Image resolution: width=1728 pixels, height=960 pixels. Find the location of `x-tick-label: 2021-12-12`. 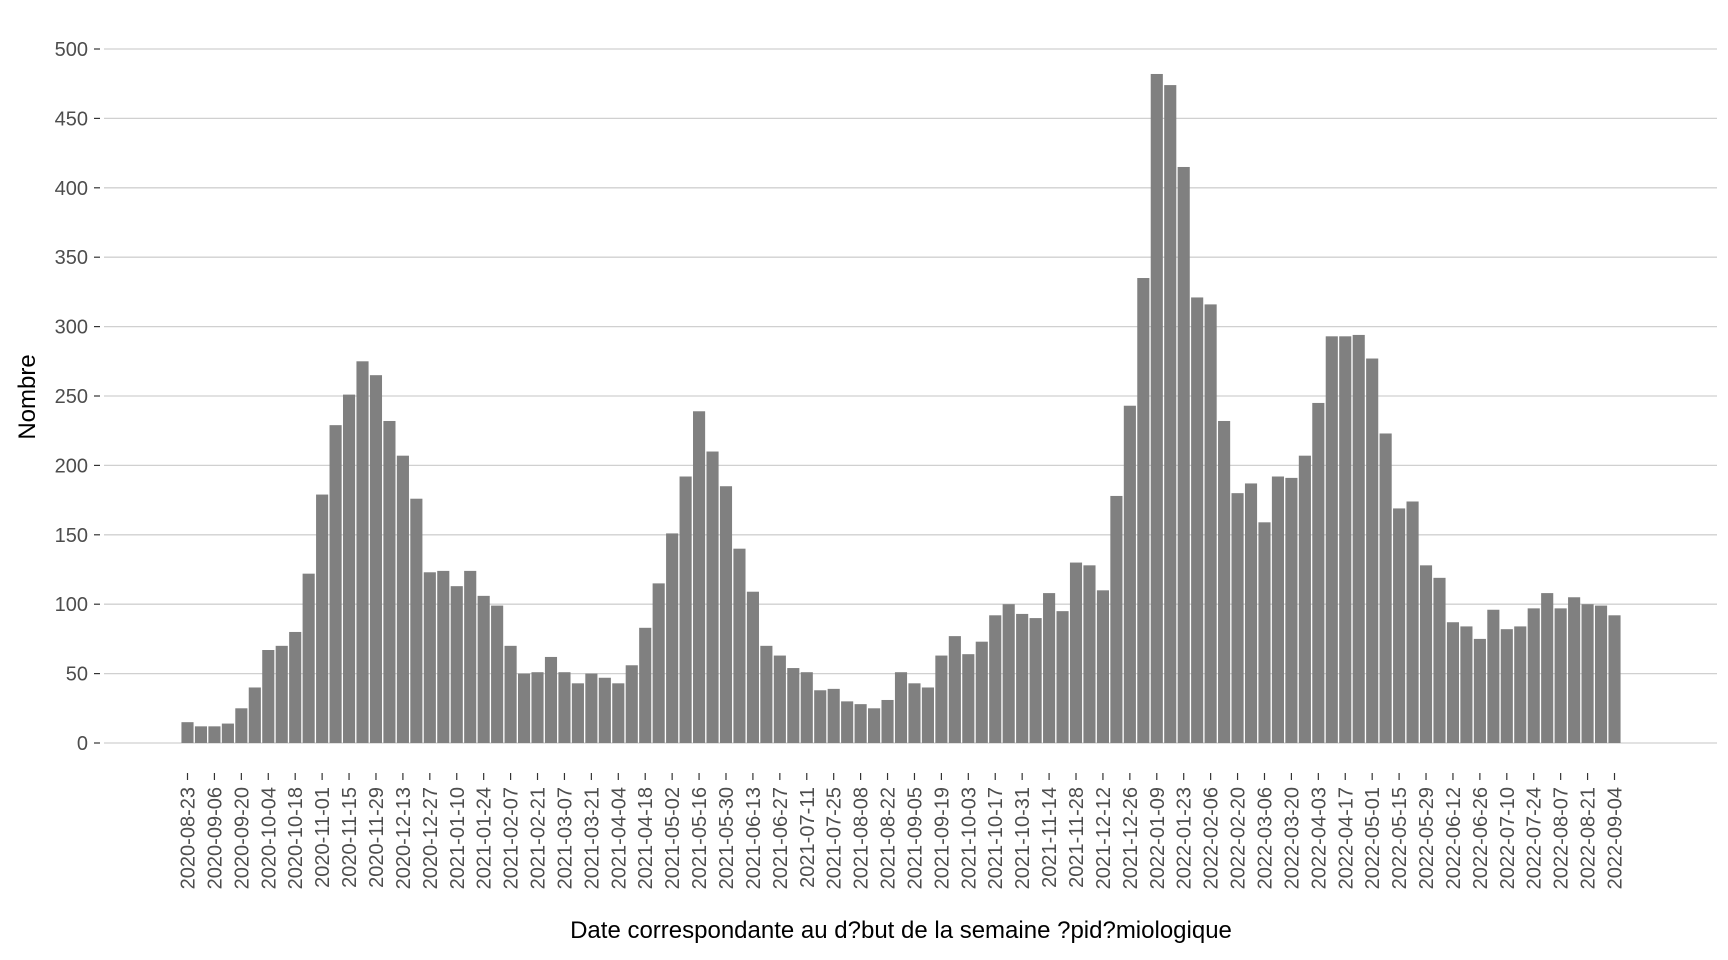

x-tick-label: 2021-12-12 is located at coordinates (1104, 838).